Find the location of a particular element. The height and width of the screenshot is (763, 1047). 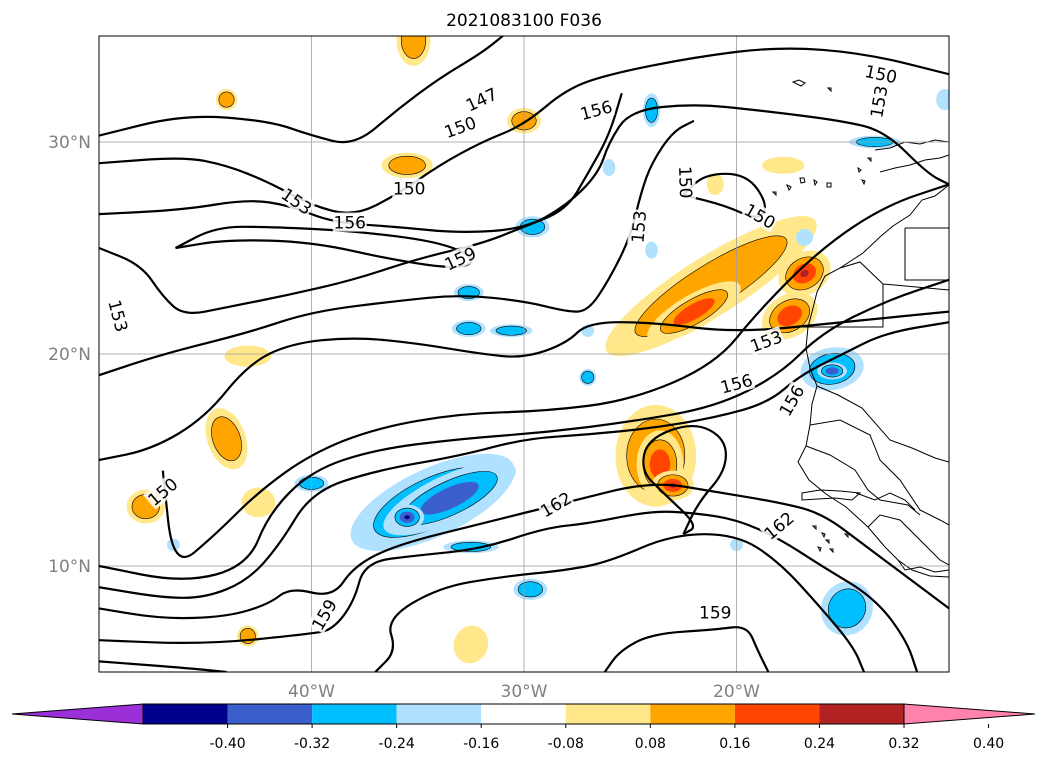

madeira-islands is located at coordinates (811, 86).